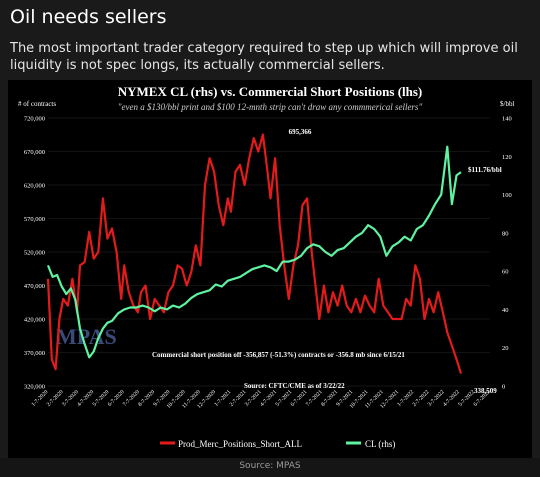  Describe the element at coordinates (37, 104) in the screenshot. I see `left-axis-label: # of contracts` at that location.